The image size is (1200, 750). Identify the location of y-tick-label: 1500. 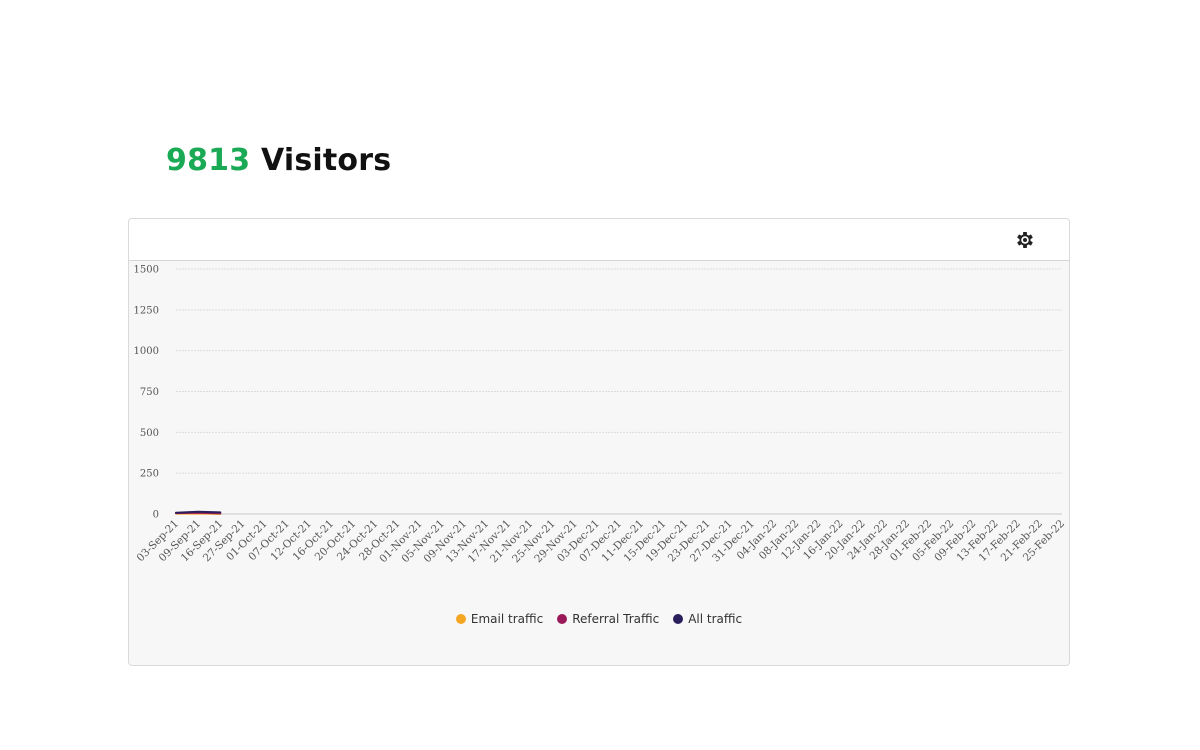
(146, 270).